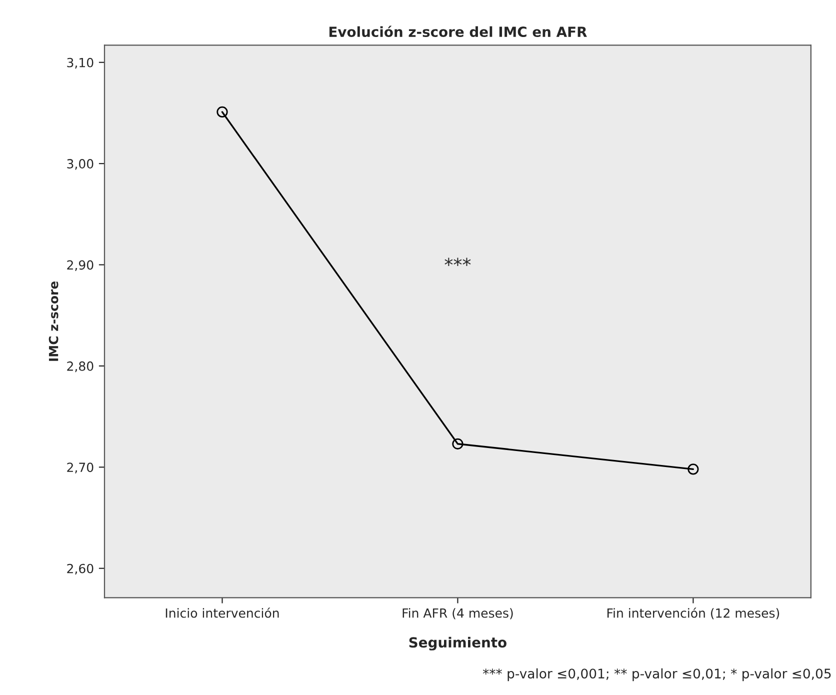 Image resolution: width=836 pixels, height=695 pixels. What do you see at coordinates (693, 614) in the screenshot?
I see `x-tick-label: Fin intervención (12 meses)` at bounding box center [693, 614].